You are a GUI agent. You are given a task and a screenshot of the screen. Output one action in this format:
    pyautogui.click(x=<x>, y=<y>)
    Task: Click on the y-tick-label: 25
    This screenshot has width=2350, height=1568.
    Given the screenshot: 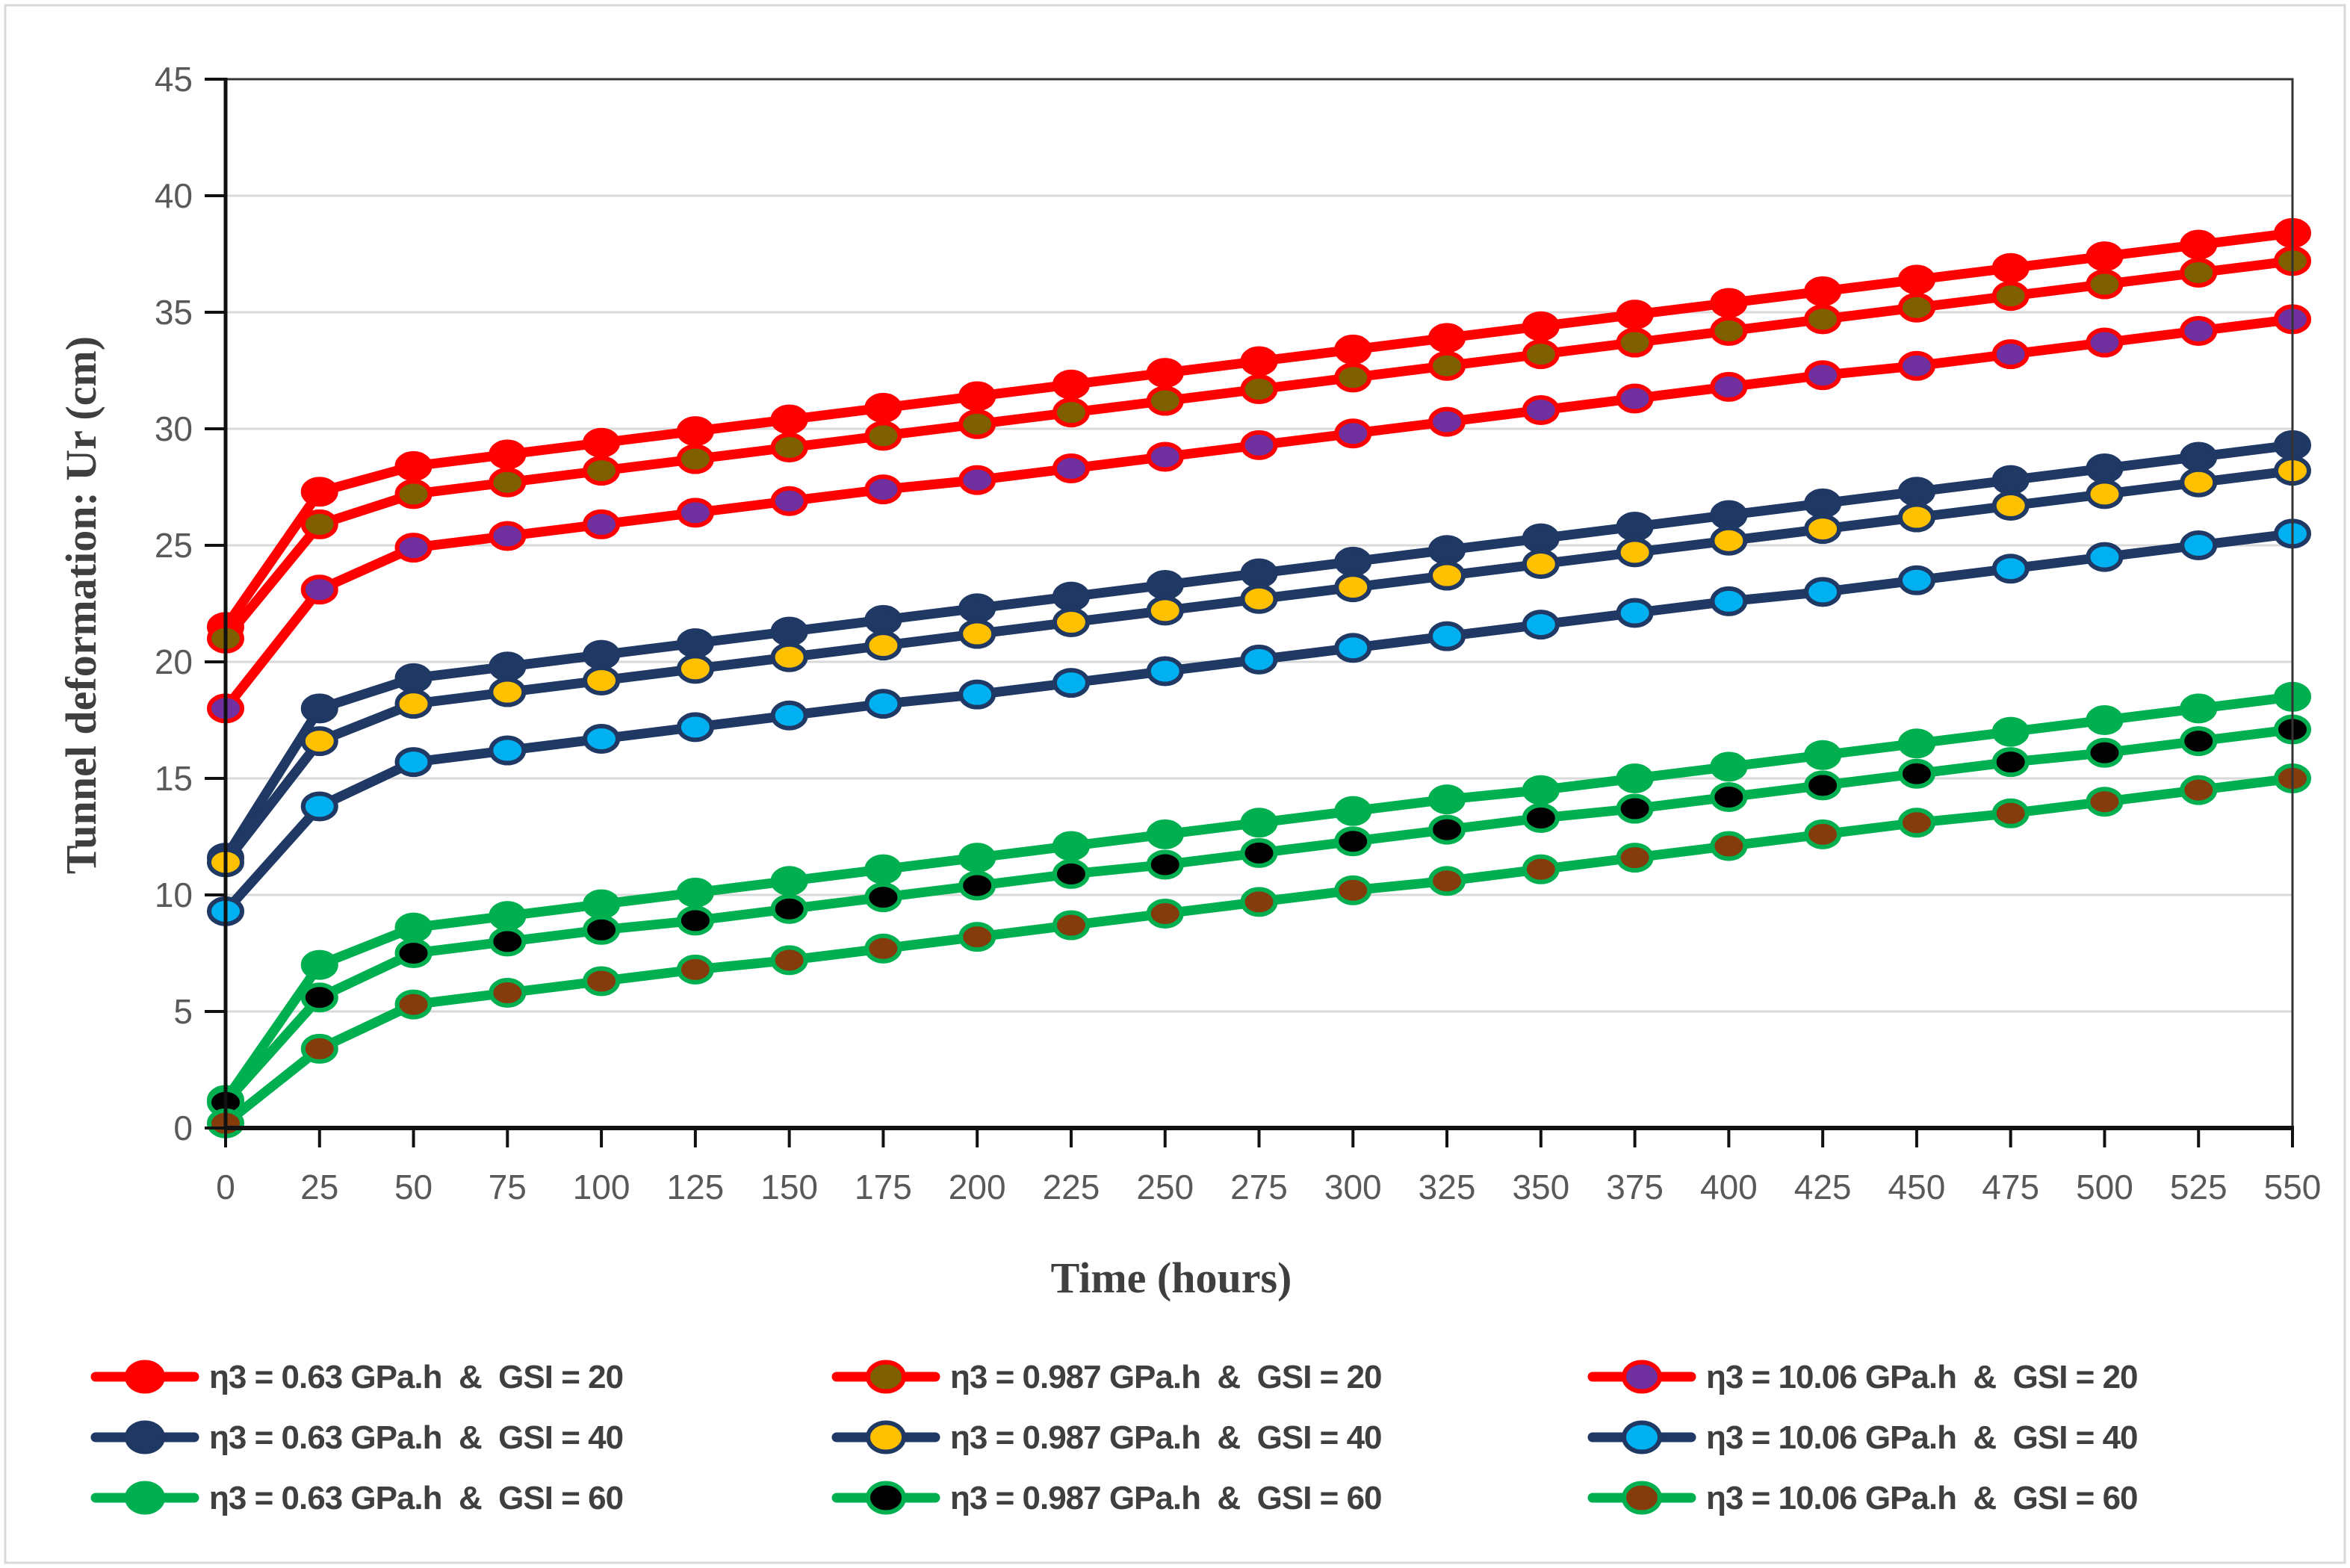 What is the action you would take?
    pyautogui.click(x=174, y=545)
    